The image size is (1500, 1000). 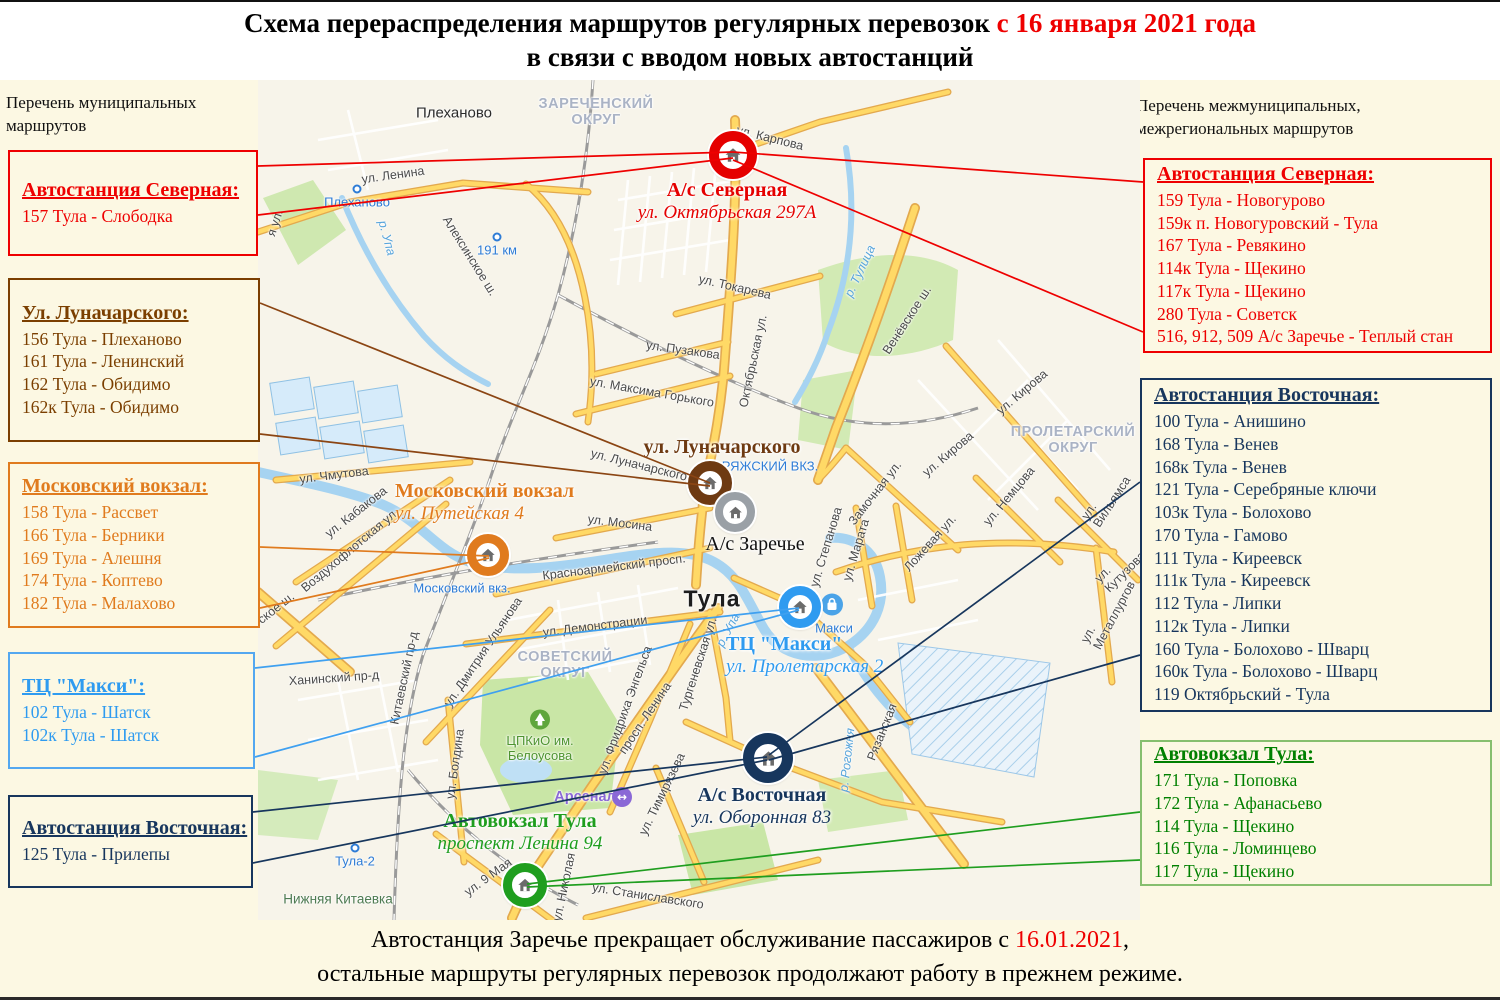 I want to click on route-item: 167 Тула - Ревякино, so click(x=1231, y=245).